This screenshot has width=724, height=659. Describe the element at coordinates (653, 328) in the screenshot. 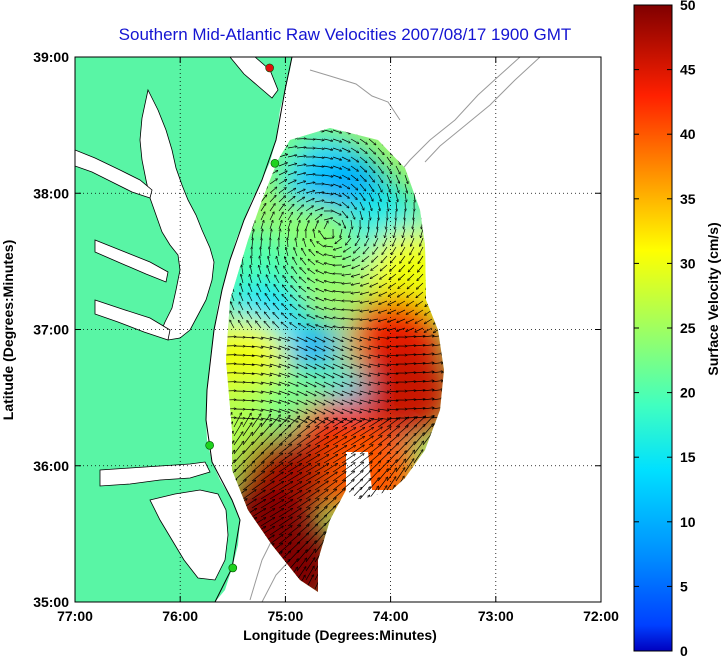

I see `colorbar` at that location.